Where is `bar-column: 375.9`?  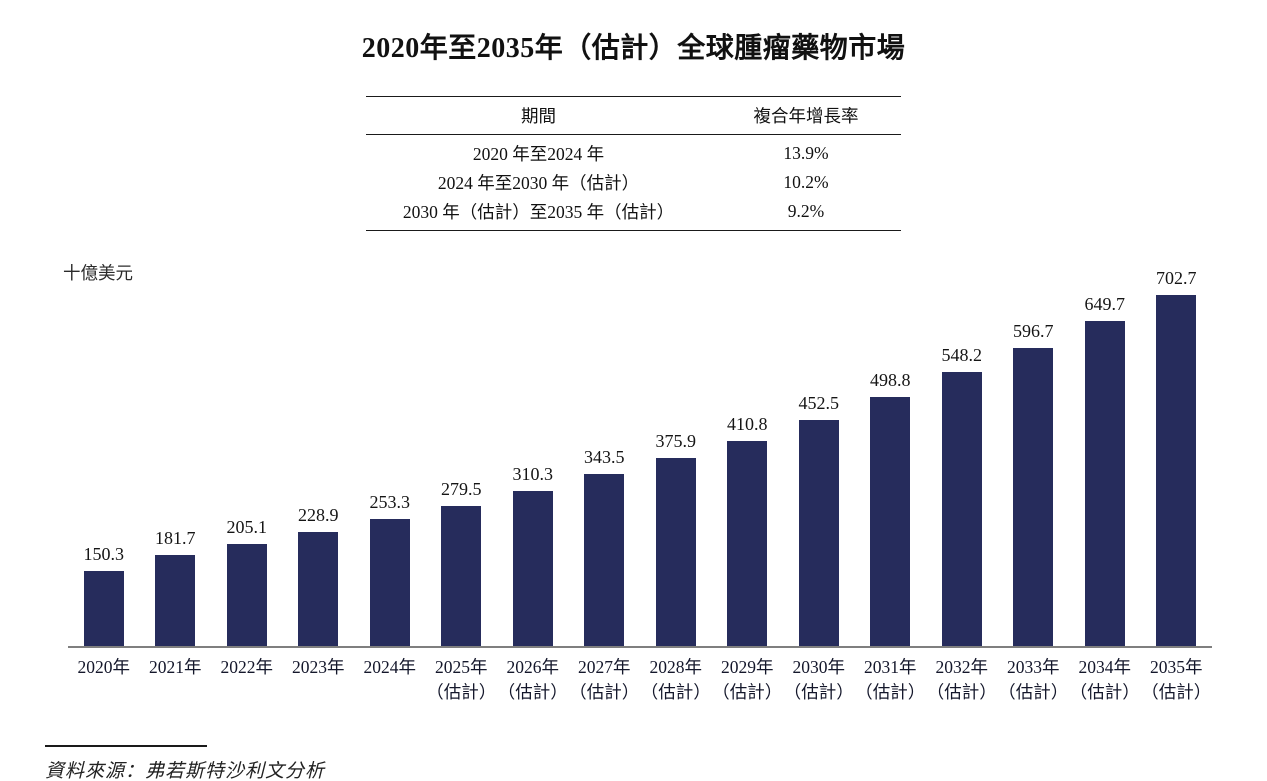
bar-column: 375.9 is located at coordinates (676, 538).